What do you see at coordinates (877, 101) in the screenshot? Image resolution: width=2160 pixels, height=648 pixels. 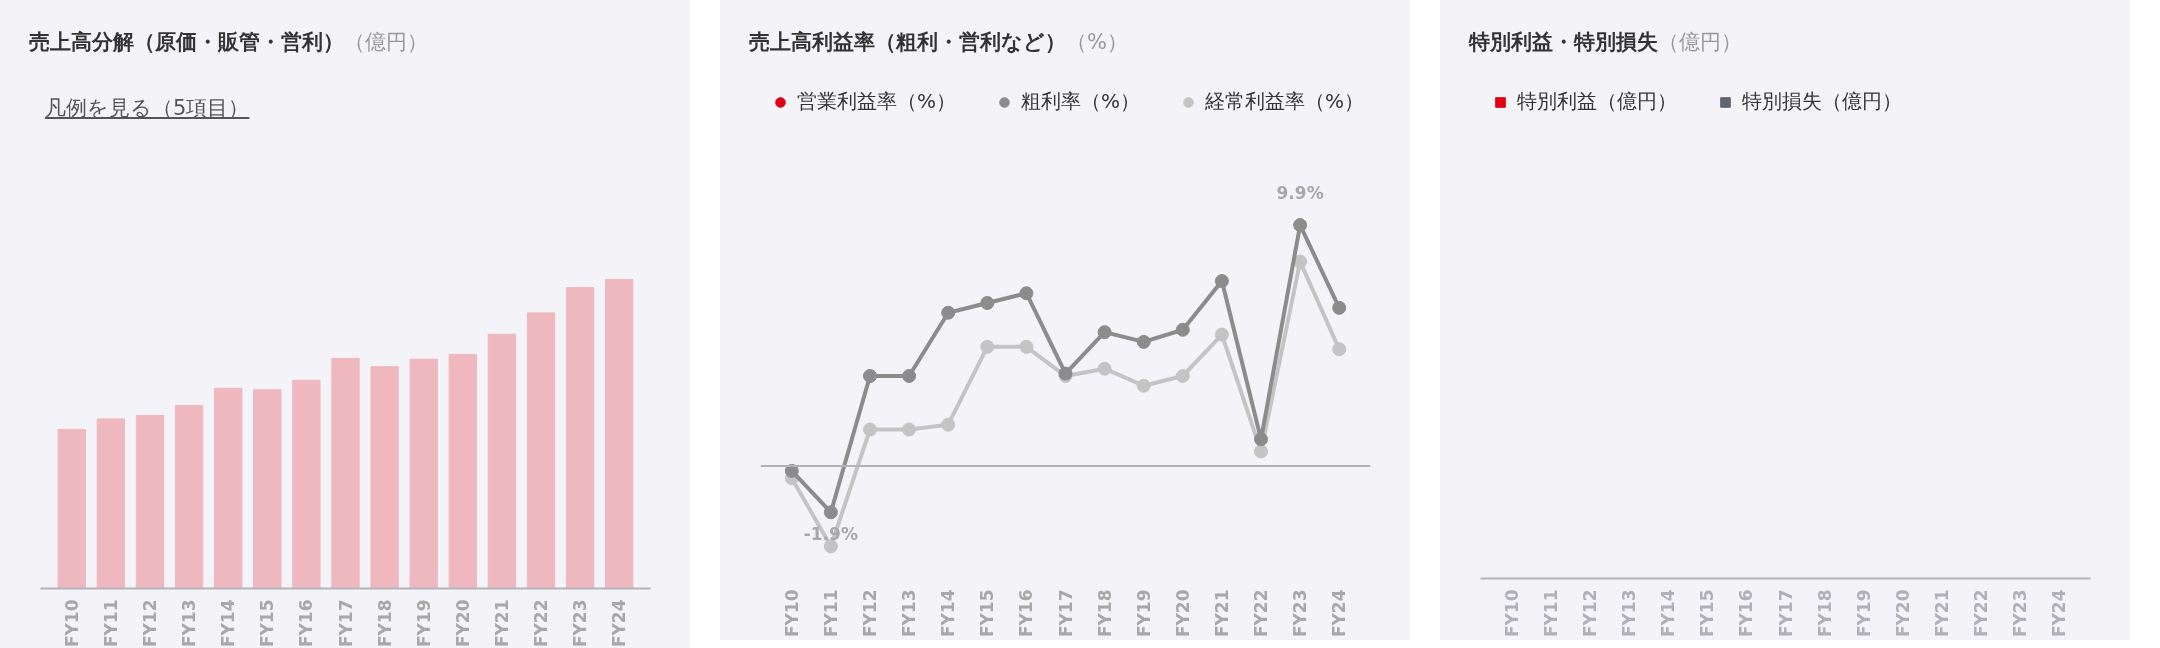 I see `legend-label: 営業利益率（%）` at bounding box center [877, 101].